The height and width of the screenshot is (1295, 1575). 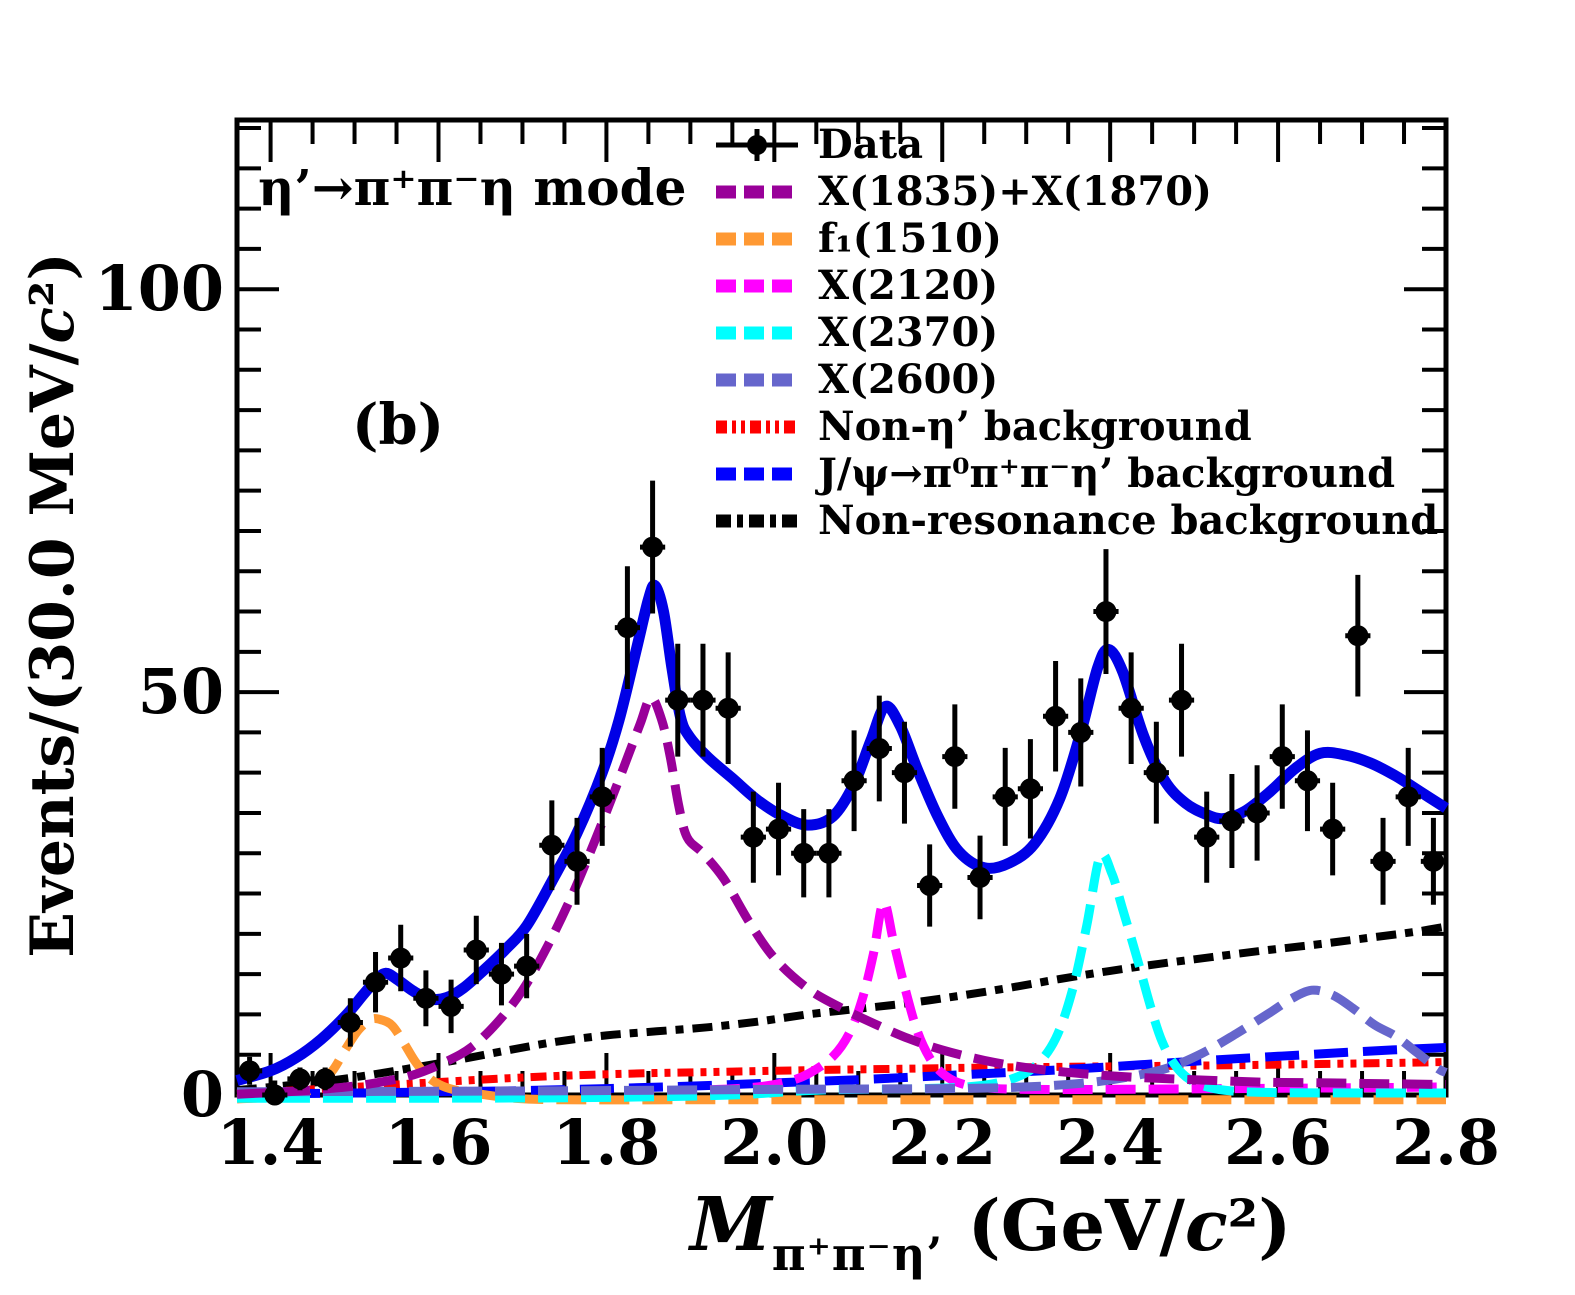 I want to click on legend-swatch-non-resonance-bg-icon, so click(x=757, y=520).